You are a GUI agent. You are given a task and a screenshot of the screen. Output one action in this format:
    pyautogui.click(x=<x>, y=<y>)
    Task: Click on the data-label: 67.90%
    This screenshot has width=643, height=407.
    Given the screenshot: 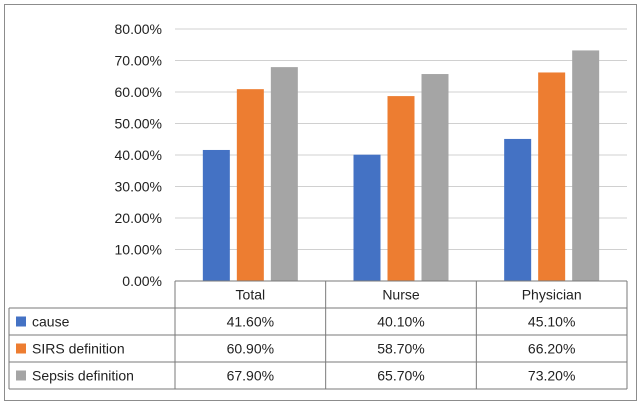 What is the action you would take?
    pyautogui.click(x=250, y=376)
    